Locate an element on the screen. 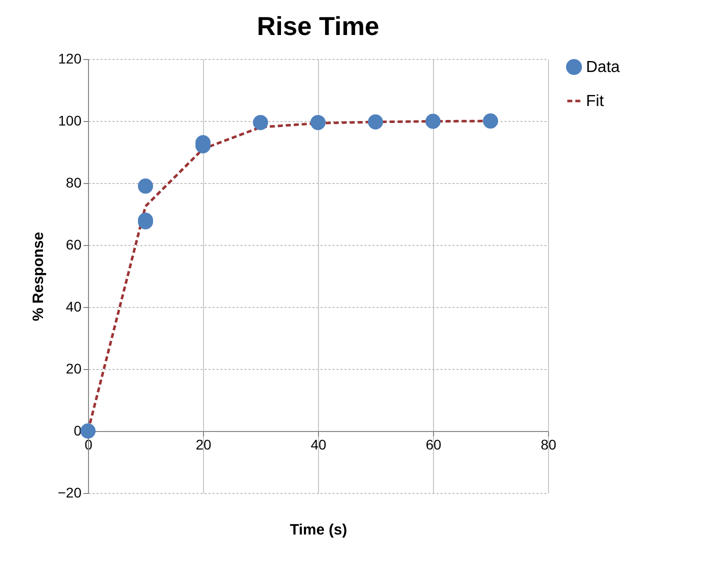 This screenshot has height=574, width=720. x-tick-label: 20 is located at coordinates (204, 444).